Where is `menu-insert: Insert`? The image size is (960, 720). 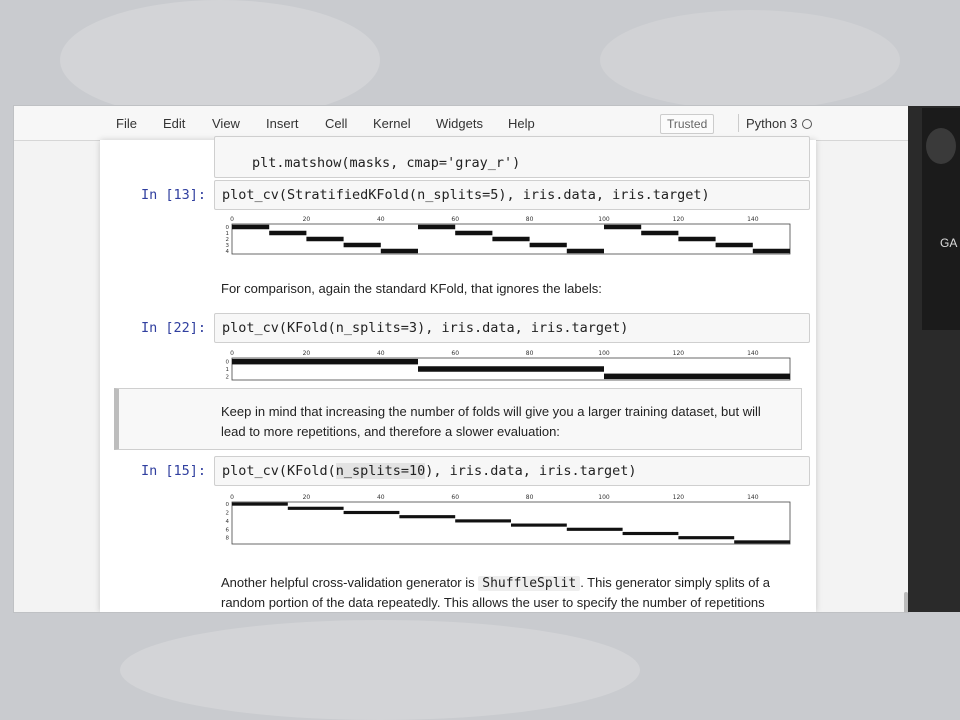
menu-insert: Insert is located at coordinates (282, 123).